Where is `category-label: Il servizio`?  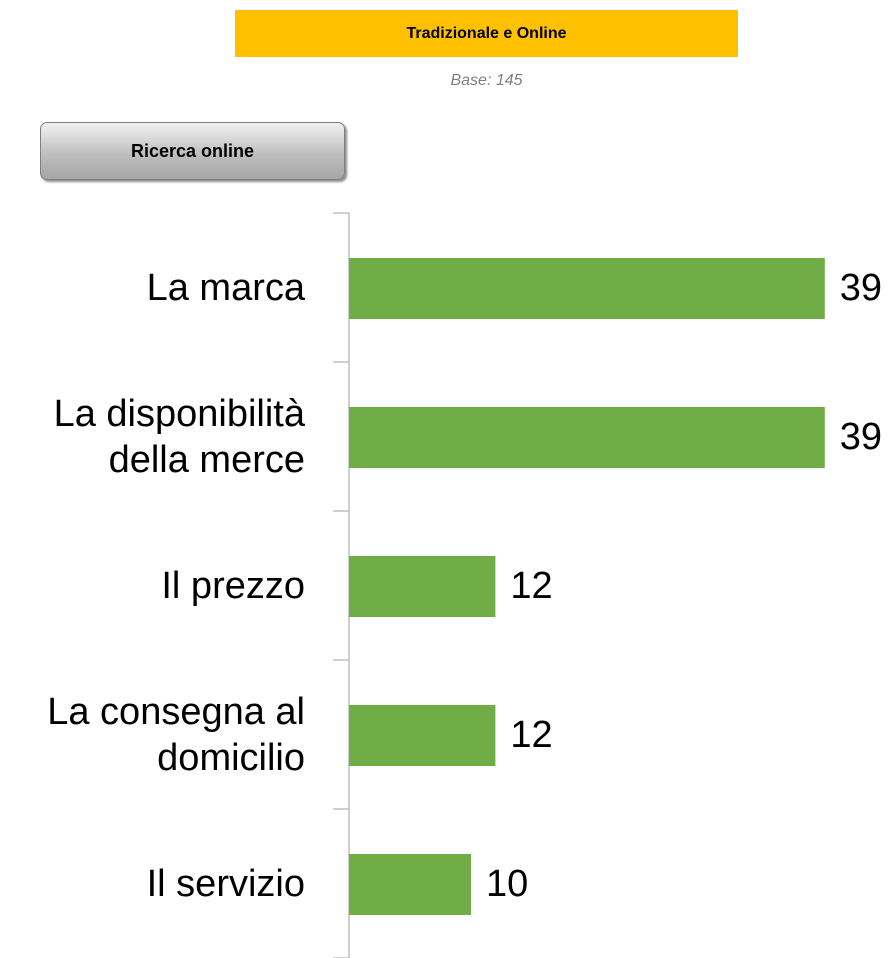 category-label: Il servizio is located at coordinates (225, 884).